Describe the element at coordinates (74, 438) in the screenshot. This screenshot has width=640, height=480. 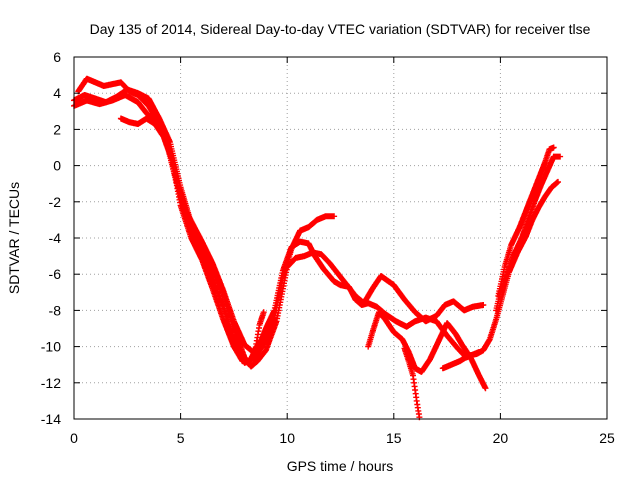
I see `x-tick-label: 0` at that location.